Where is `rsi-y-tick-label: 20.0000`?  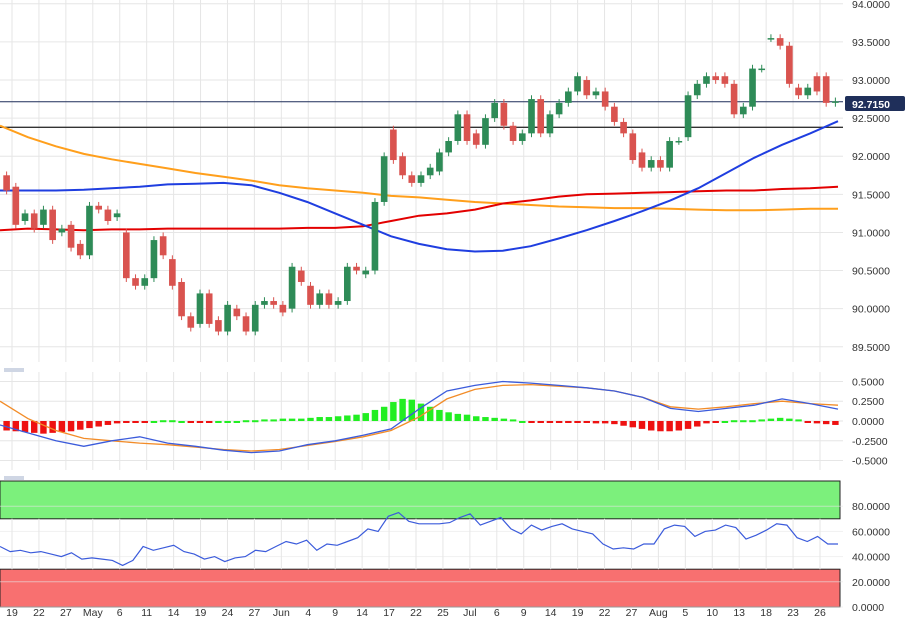
rsi-y-tick-label: 20.0000 is located at coordinates (871, 583).